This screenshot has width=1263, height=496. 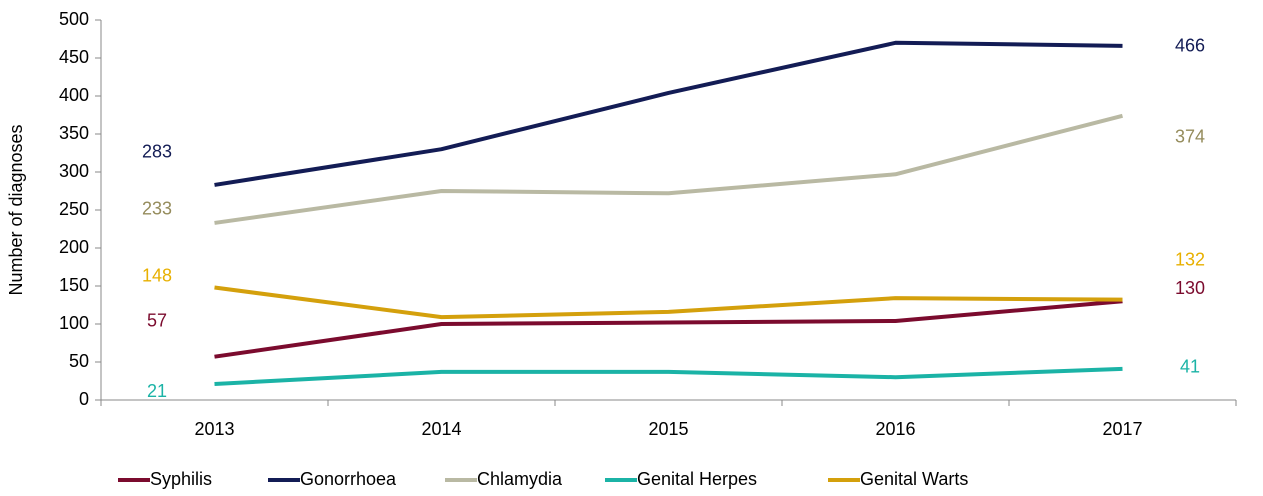 What do you see at coordinates (157, 391) in the screenshot?
I see `data-label: 21` at bounding box center [157, 391].